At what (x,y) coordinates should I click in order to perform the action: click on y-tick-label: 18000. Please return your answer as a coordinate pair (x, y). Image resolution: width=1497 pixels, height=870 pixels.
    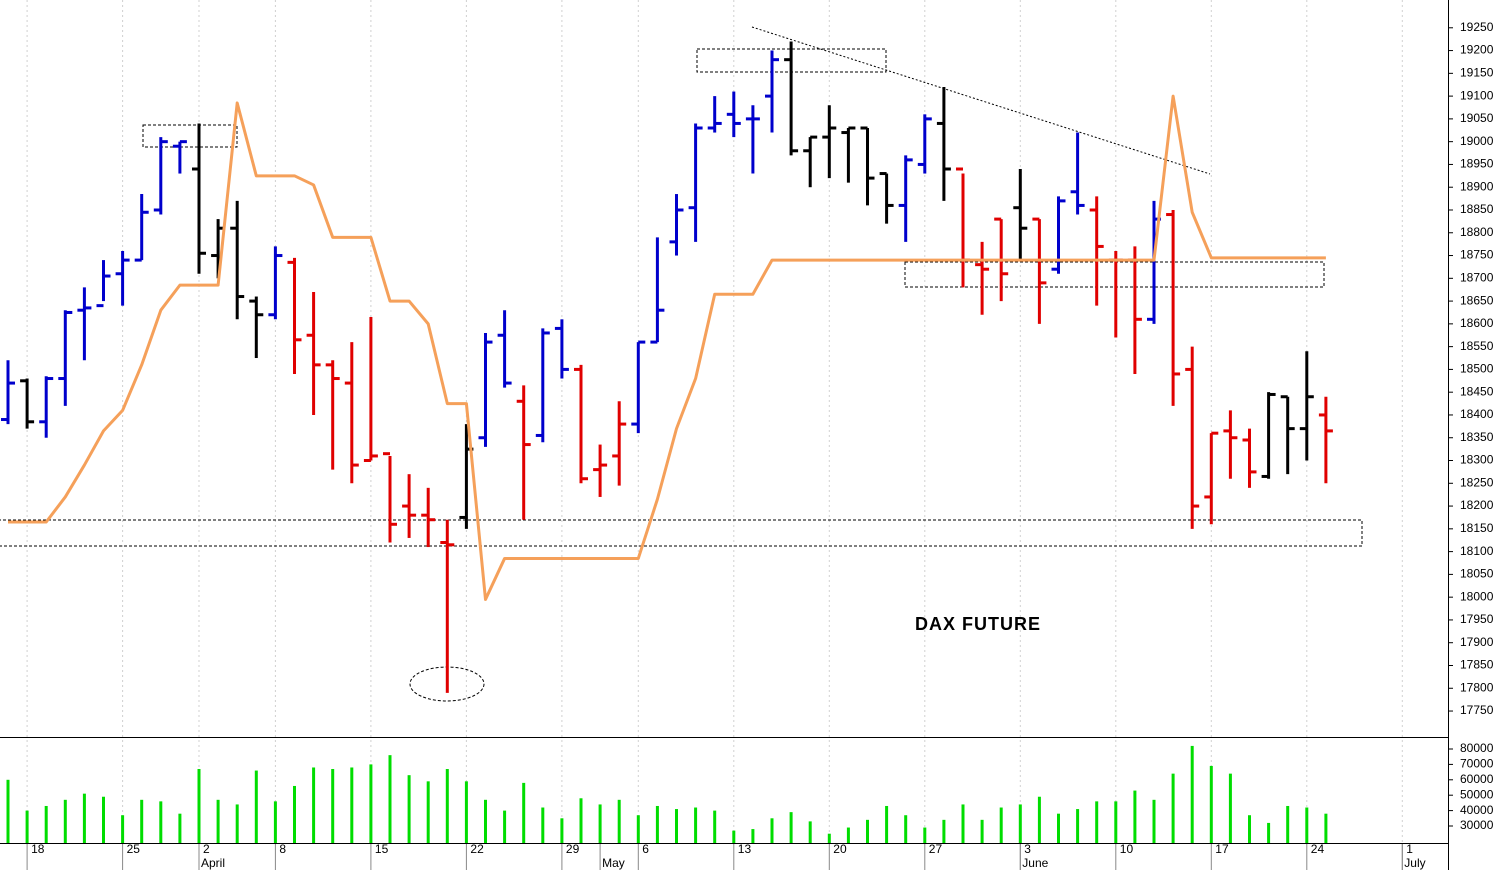
    Looking at the image, I should click on (1477, 596).